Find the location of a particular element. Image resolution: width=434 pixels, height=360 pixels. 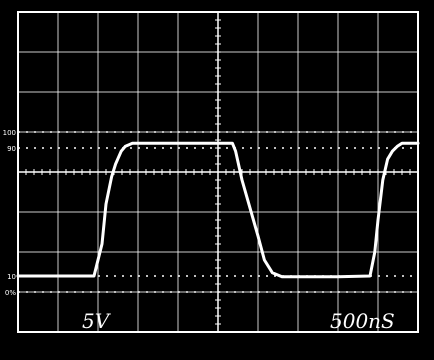

reference-level-label: 0% is located at coordinates (10, 293).